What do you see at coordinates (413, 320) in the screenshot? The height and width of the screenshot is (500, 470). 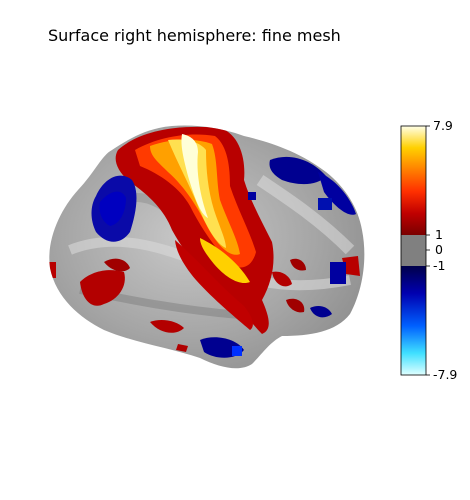 I see `colorbar-negative-segment` at bounding box center [413, 320].